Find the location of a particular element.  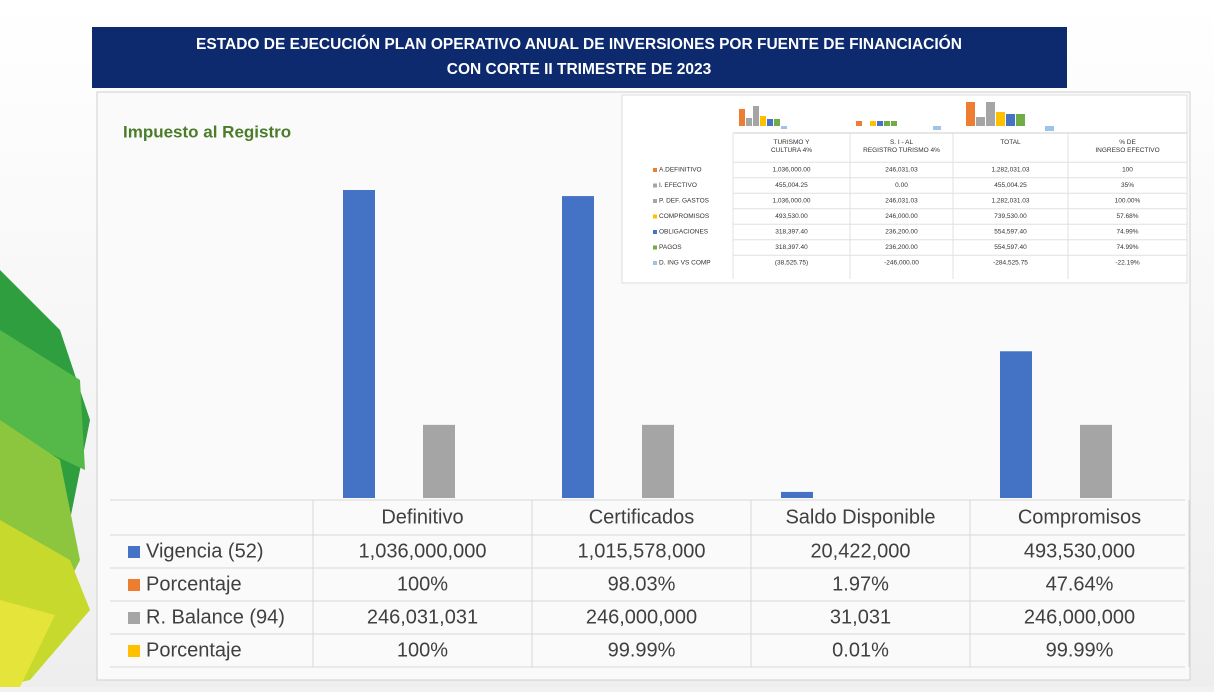

data-value: 1.97% is located at coordinates (860, 584).